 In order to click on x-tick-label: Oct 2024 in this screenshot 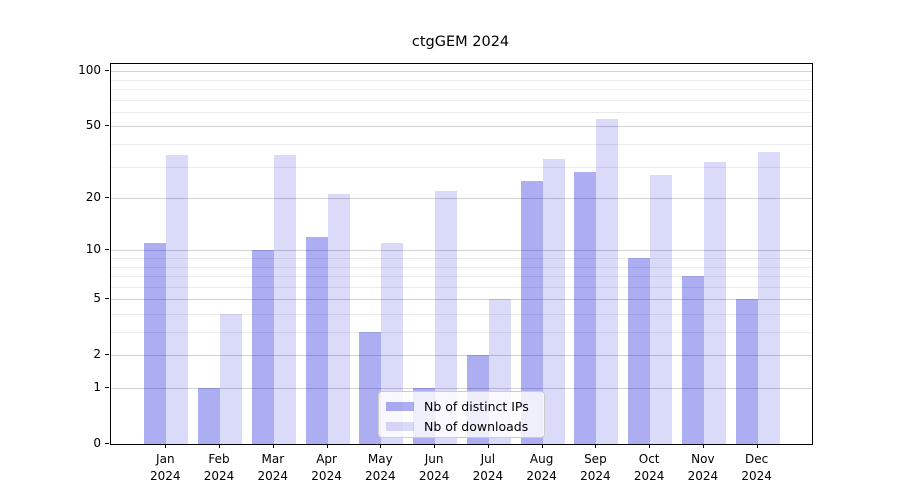, I will do `click(649, 467)`.